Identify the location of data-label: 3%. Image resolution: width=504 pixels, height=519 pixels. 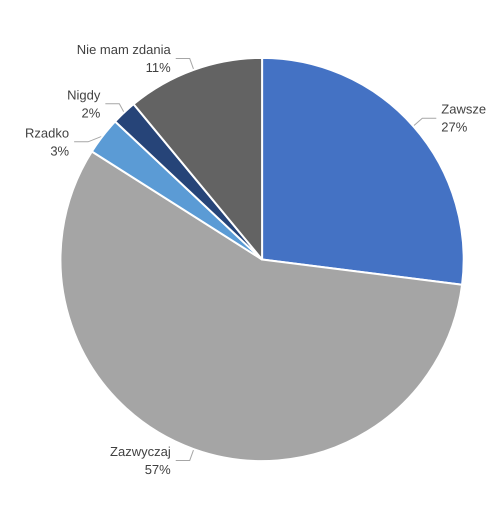
(60, 150).